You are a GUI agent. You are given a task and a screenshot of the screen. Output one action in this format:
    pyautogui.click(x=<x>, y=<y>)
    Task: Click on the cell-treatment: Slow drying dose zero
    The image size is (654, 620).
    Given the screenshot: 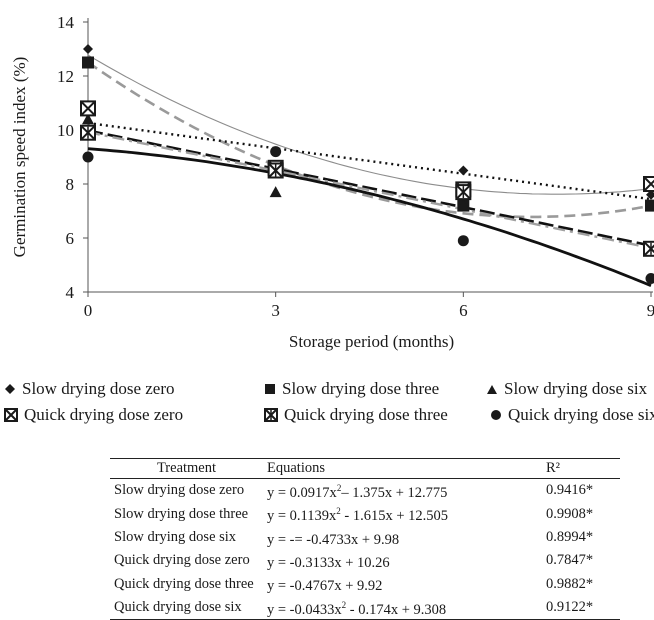 What is the action you would take?
    pyautogui.click(x=186, y=491)
    